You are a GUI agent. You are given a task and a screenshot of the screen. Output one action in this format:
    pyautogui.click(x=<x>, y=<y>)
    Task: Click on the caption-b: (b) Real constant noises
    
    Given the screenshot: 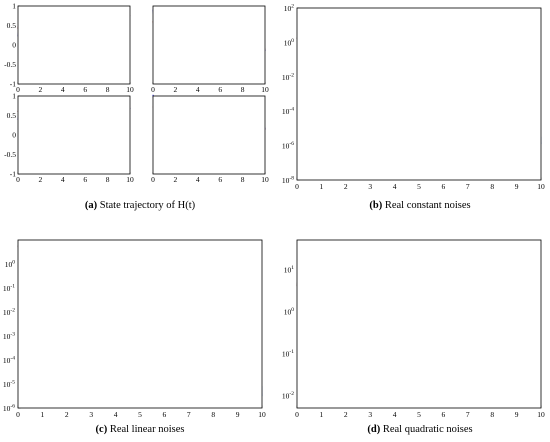 What is the action you would take?
    pyautogui.click(x=419, y=205)
    